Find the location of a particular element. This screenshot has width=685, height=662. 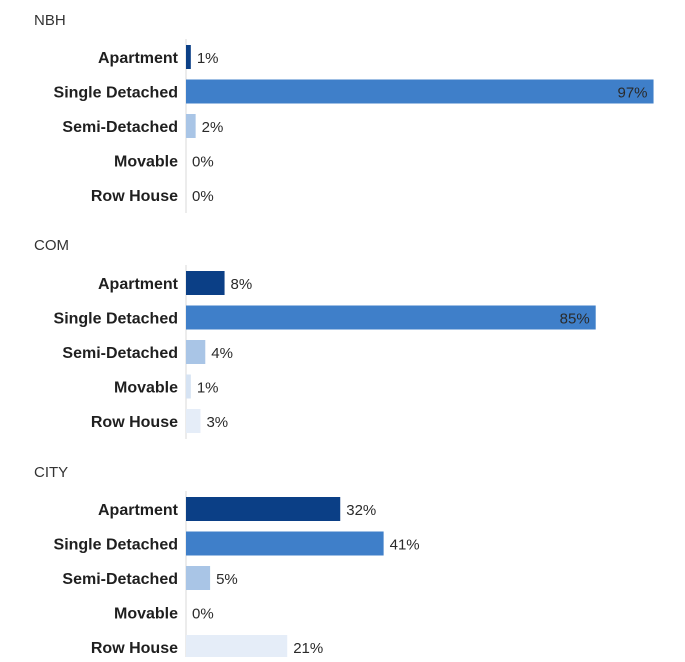

panel-title: COM is located at coordinates (51, 245).